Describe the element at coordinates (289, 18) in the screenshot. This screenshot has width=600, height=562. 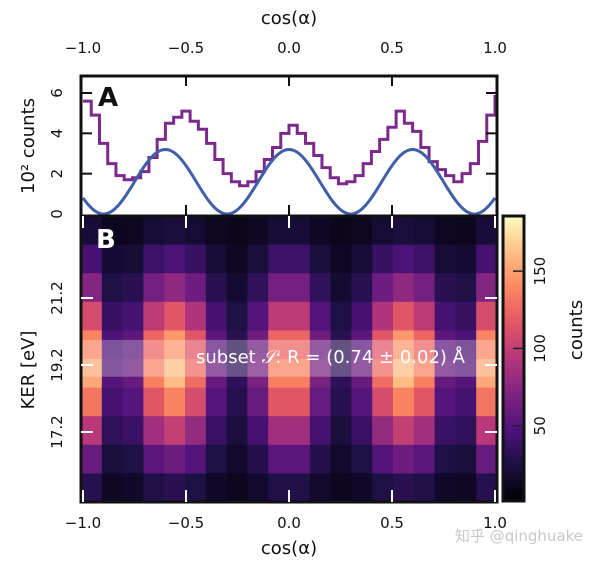
I see `top-xlabel: cos(α)` at that location.